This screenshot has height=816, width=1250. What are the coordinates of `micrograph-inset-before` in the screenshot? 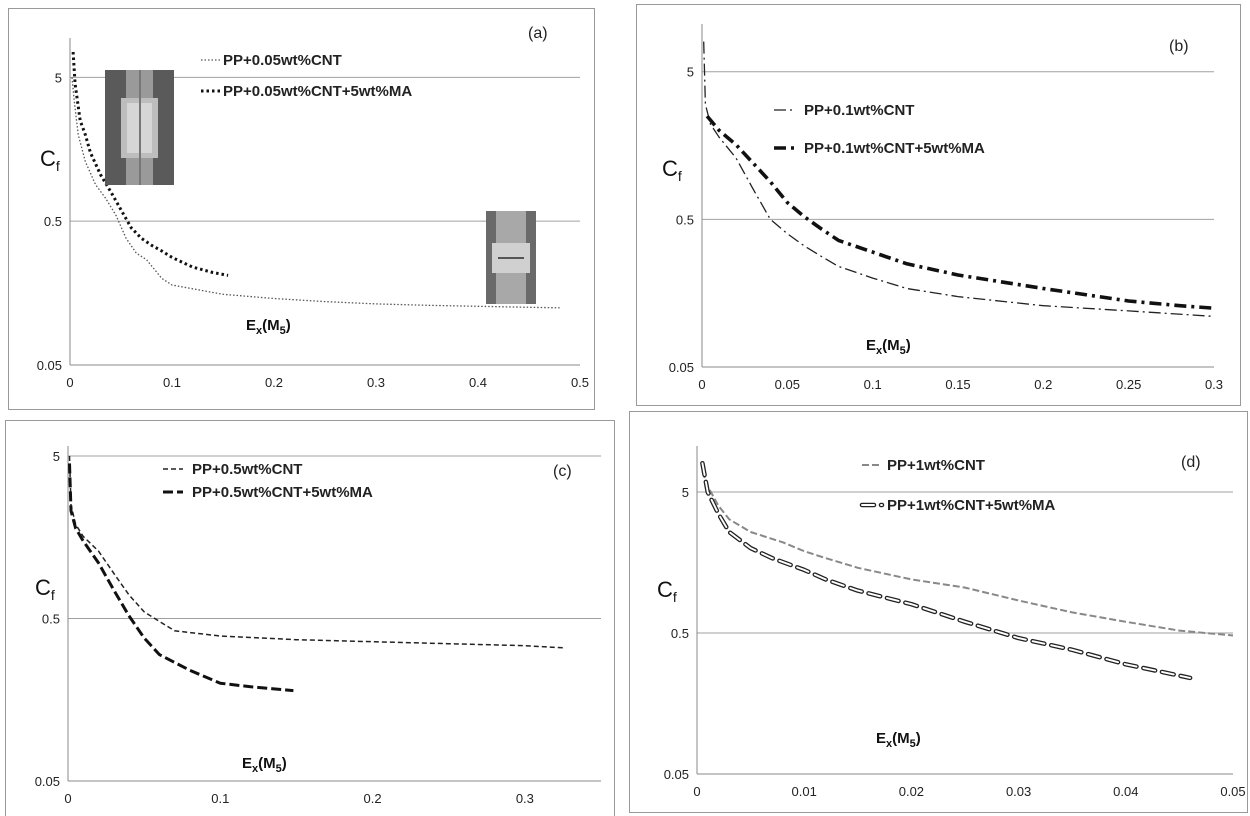 It's located at (139, 127).